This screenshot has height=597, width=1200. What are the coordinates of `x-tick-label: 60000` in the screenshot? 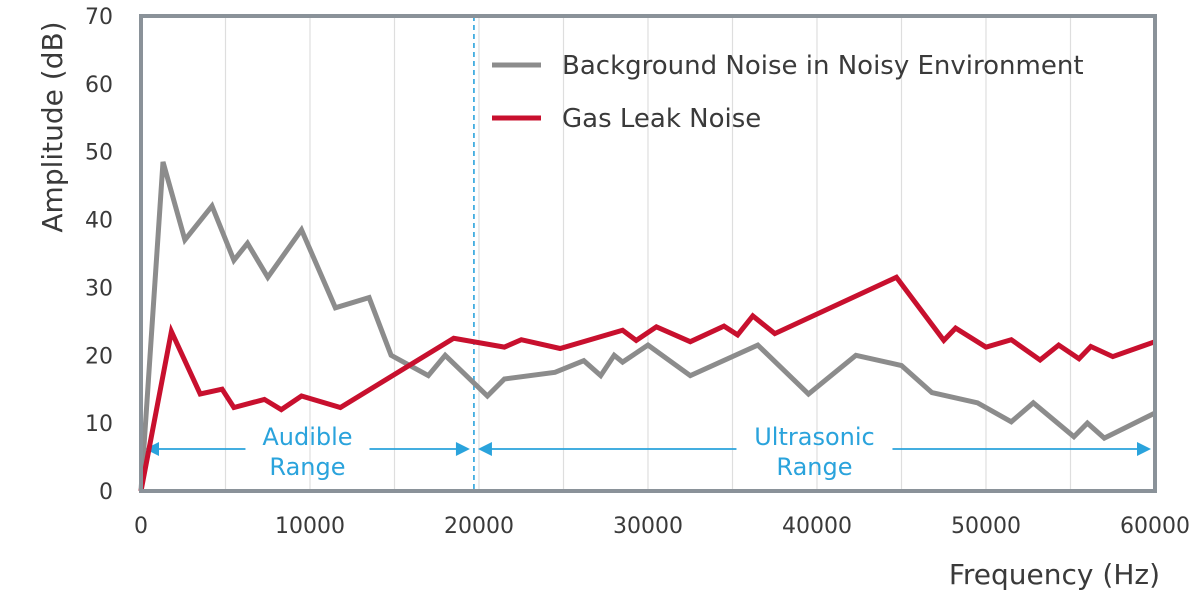 It's located at (1155, 526).